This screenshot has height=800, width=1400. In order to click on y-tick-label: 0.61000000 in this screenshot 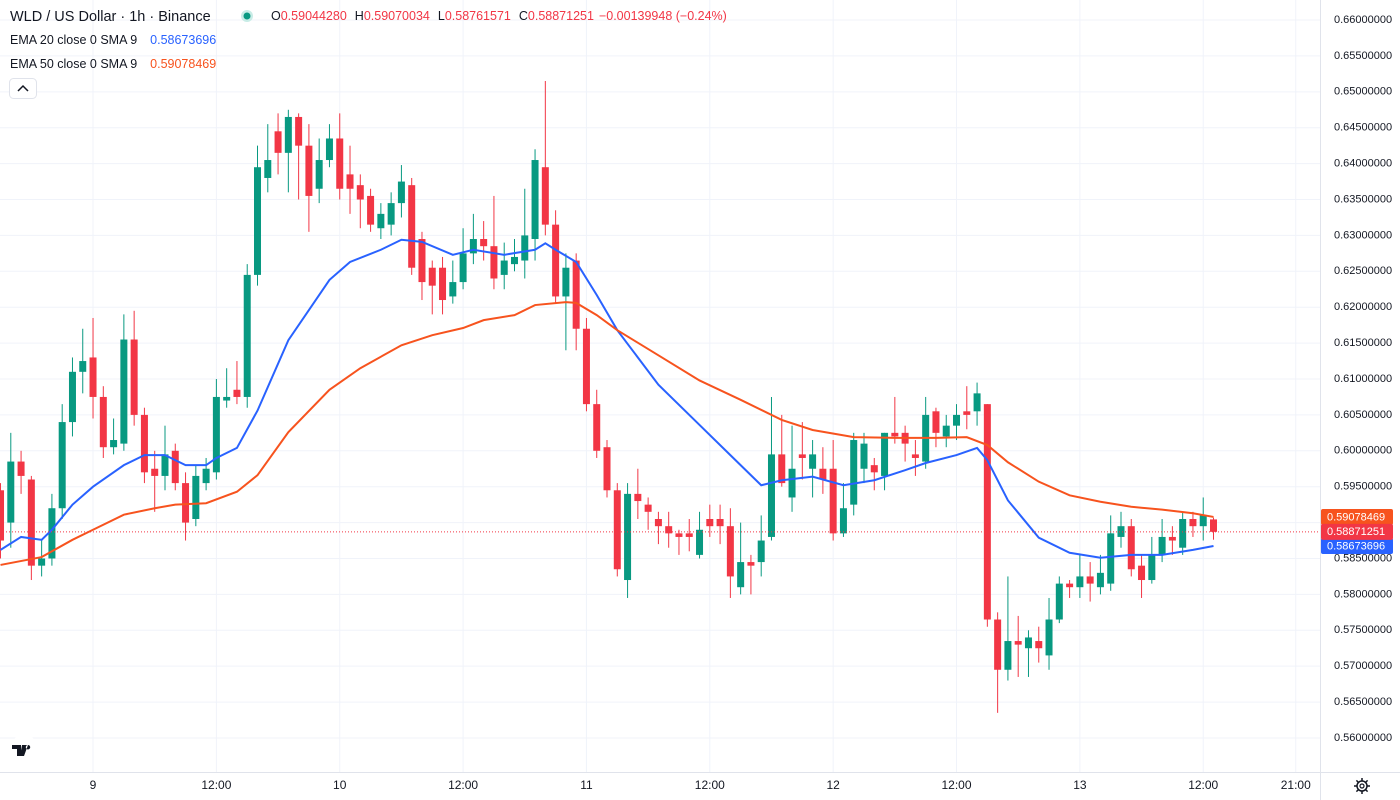, I will do `click(1363, 379)`.